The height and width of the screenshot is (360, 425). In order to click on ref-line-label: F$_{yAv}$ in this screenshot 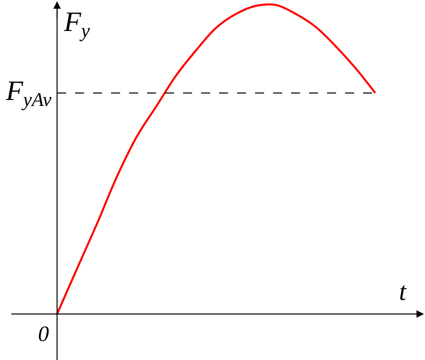, I will do `click(28, 93)`.